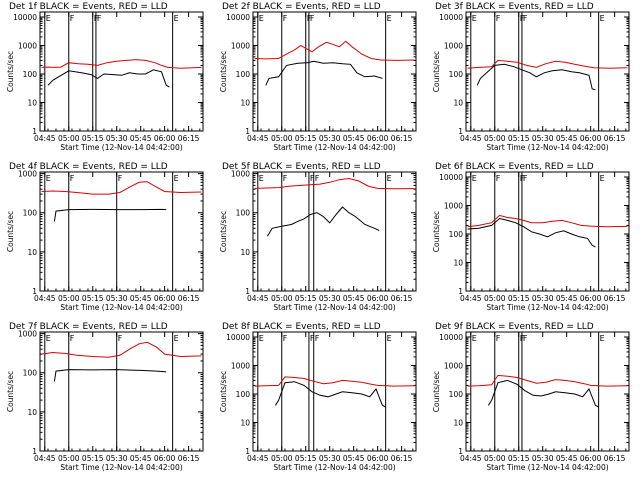 This screenshot has height=480, width=640. I want to click on panel-title: Det 2f BLACK = Events, RED = LLD, so click(301, 7).